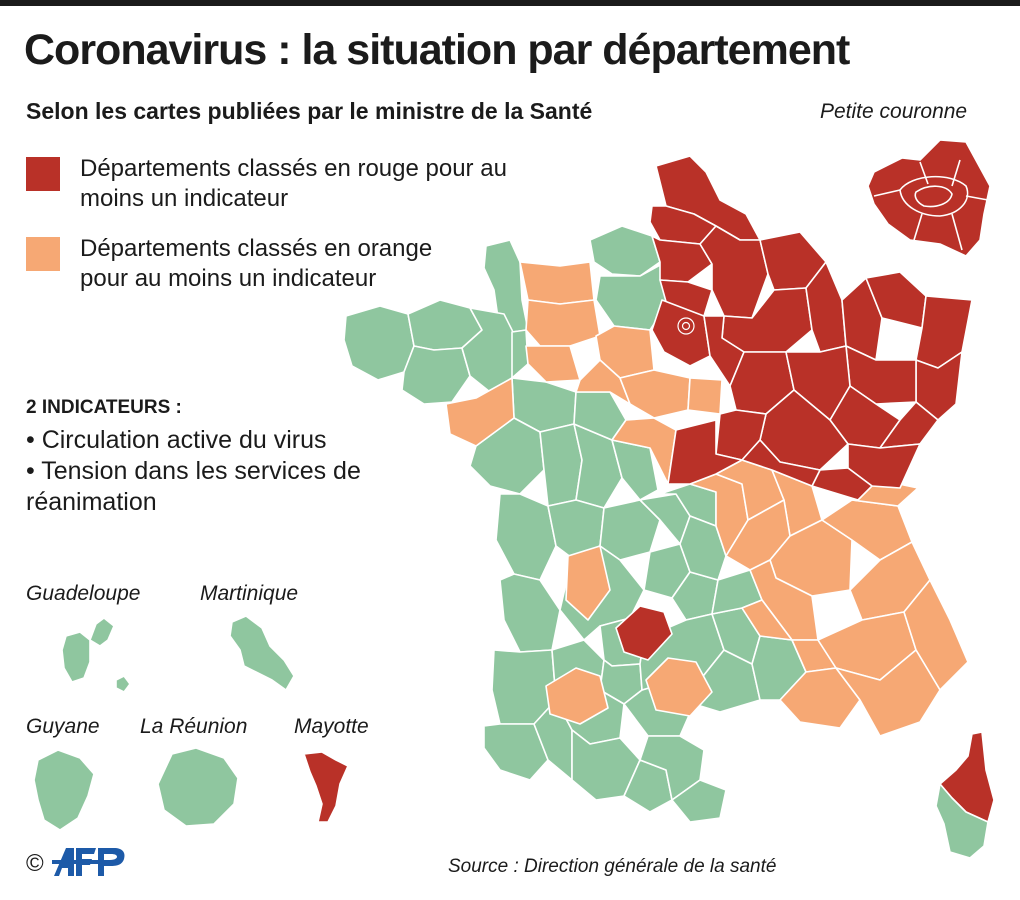  I want to click on dept-corse-sud, so click(962, 821).